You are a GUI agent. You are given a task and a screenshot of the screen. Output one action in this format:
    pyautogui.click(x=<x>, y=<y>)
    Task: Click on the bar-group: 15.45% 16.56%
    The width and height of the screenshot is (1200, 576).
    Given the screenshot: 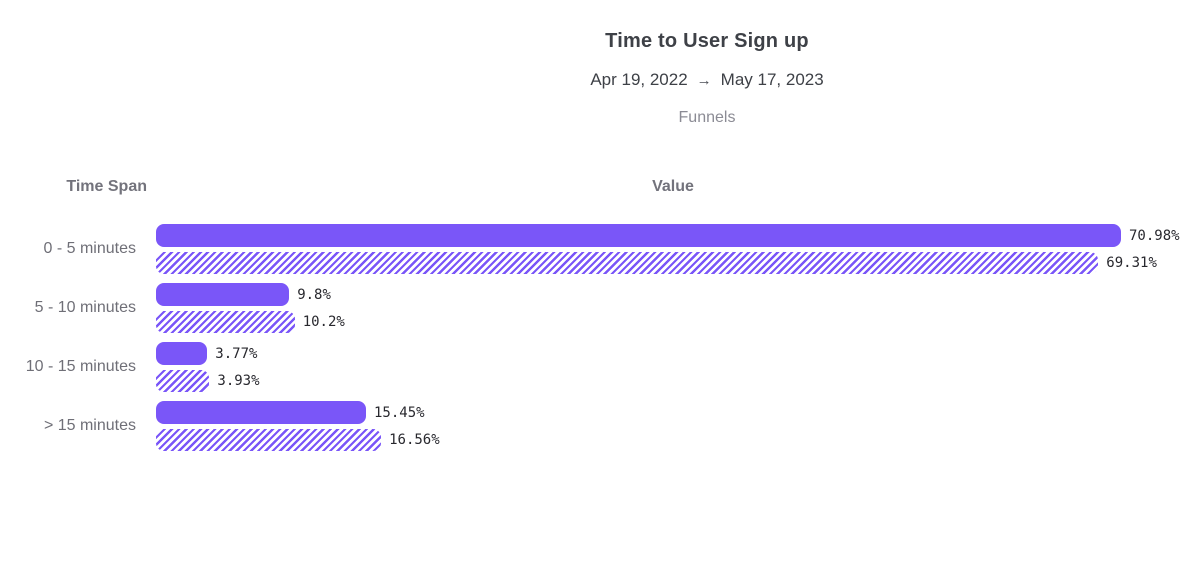 What is the action you would take?
    pyautogui.click(x=298, y=426)
    